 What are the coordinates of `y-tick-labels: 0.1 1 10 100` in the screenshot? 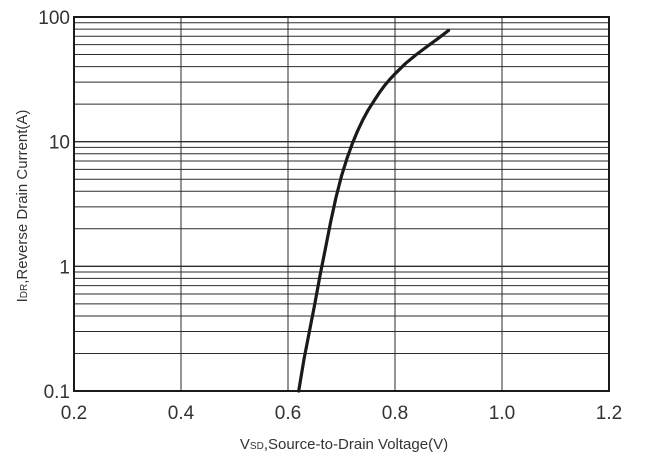 It's located at (54, 205).